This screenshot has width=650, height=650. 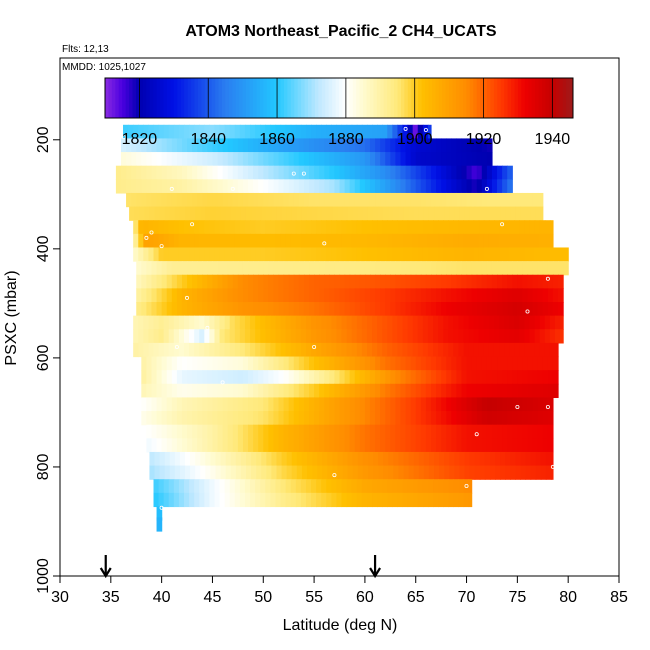 I want to click on colorbar-tick-label: 1920, so click(x=484, y=139).